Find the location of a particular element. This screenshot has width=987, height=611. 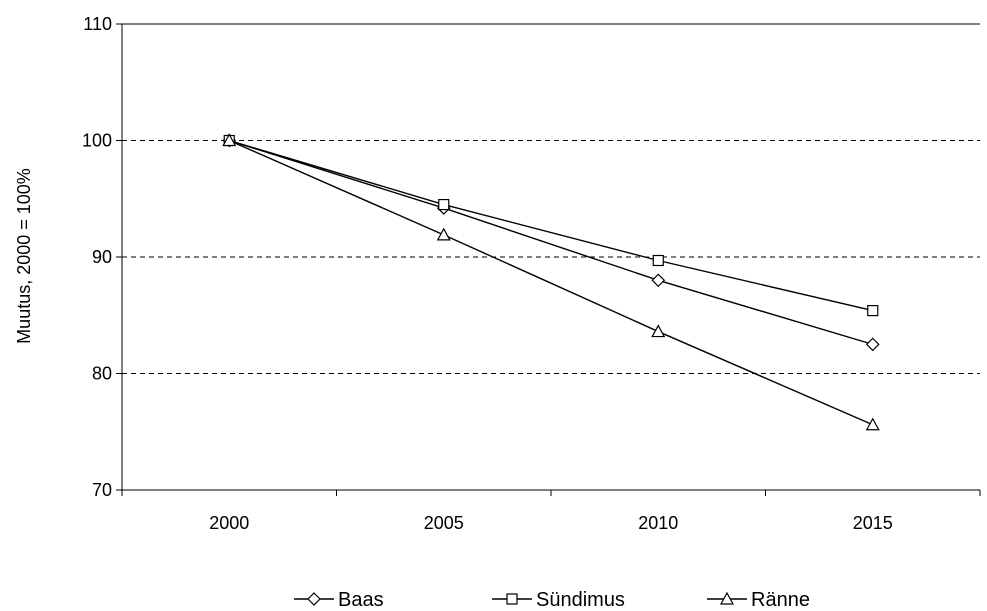

y-axis-title: Muutus, 2000 = 100% is located at coordinates (24, 256).